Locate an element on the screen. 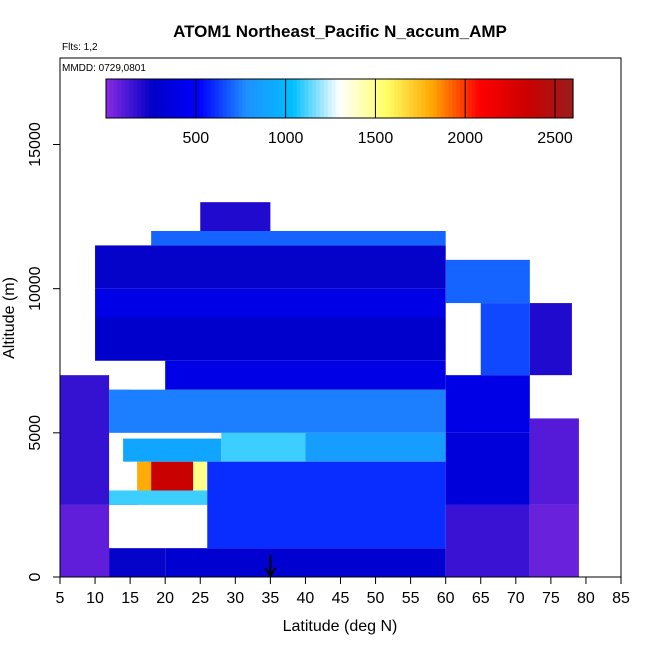  x-tick-label: 65 is located at coordinates (481, 598).